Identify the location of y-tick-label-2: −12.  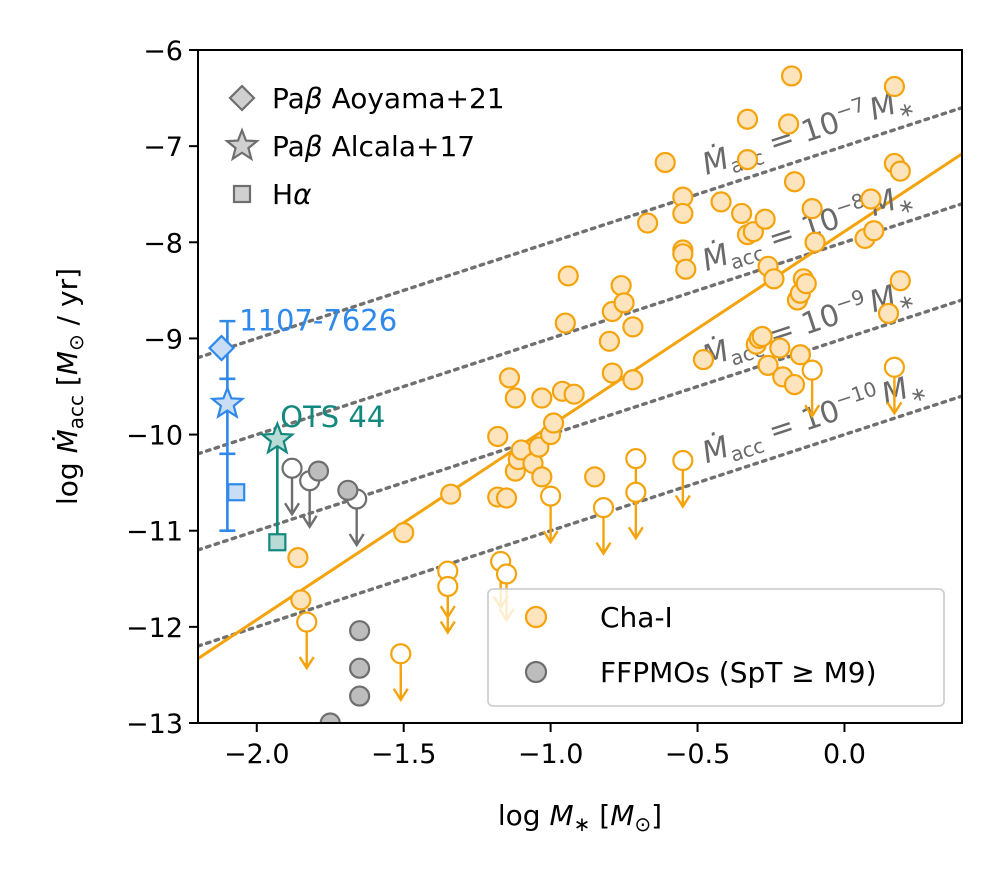
(154, 628).